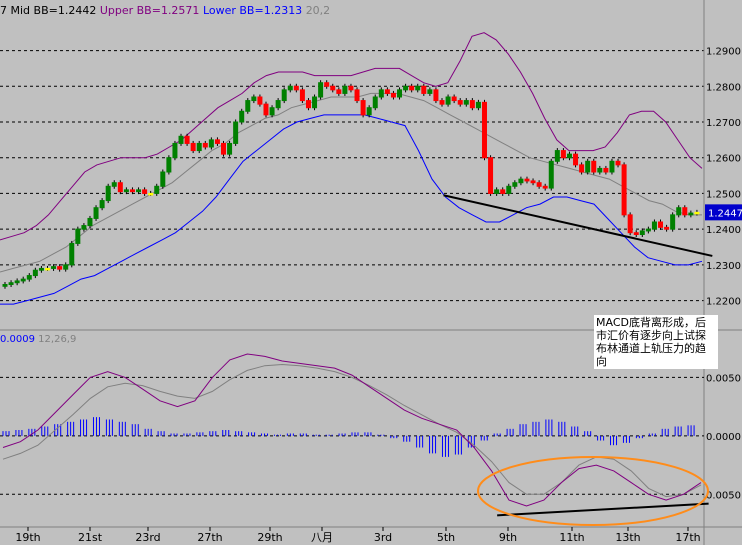  I want to click on macd-trendline, so click(603, 509).